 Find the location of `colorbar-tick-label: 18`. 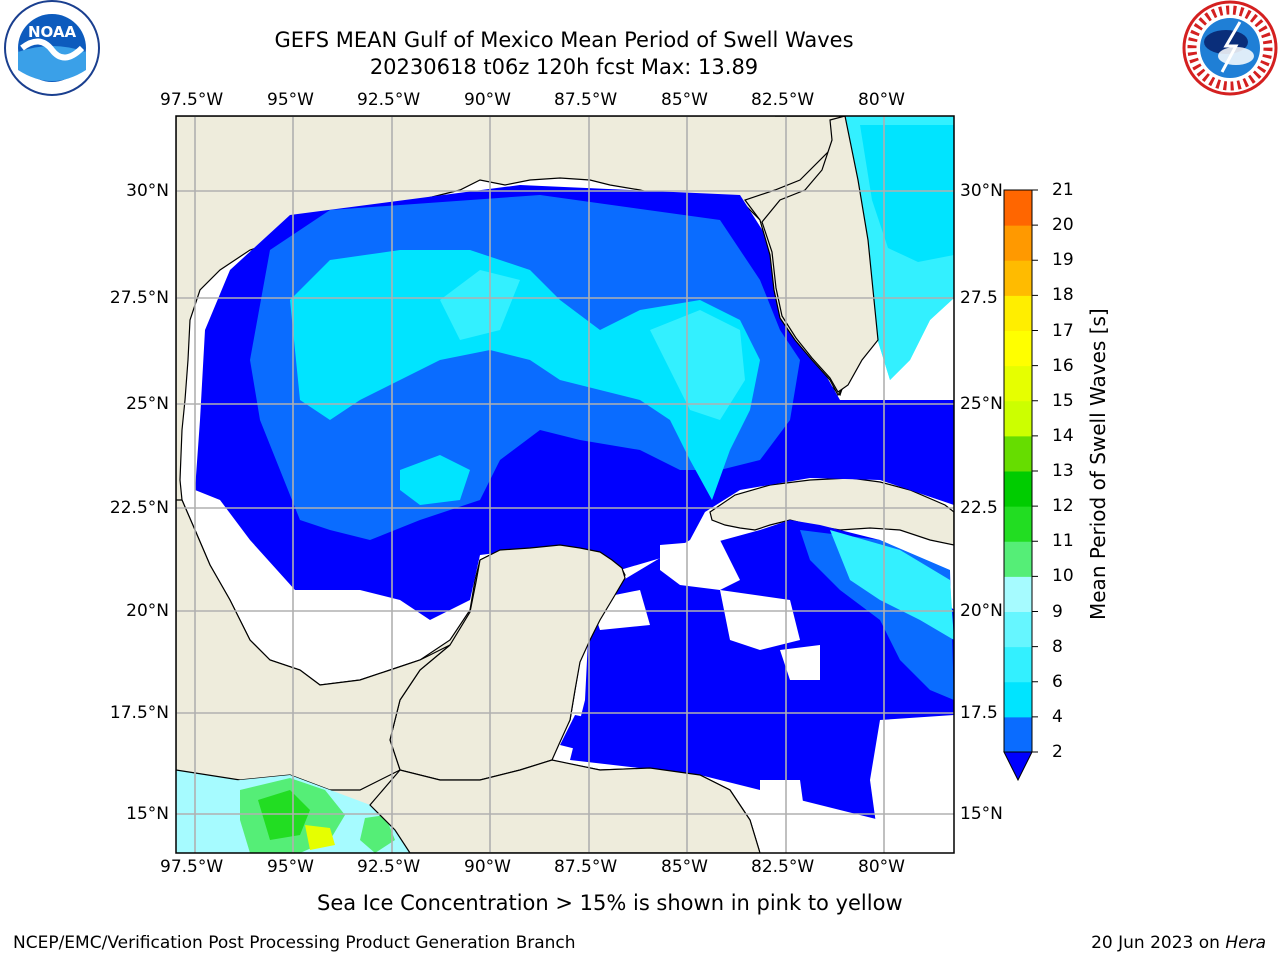

colorbar-tick-label: 18 is located at coordinates (1063, 295).